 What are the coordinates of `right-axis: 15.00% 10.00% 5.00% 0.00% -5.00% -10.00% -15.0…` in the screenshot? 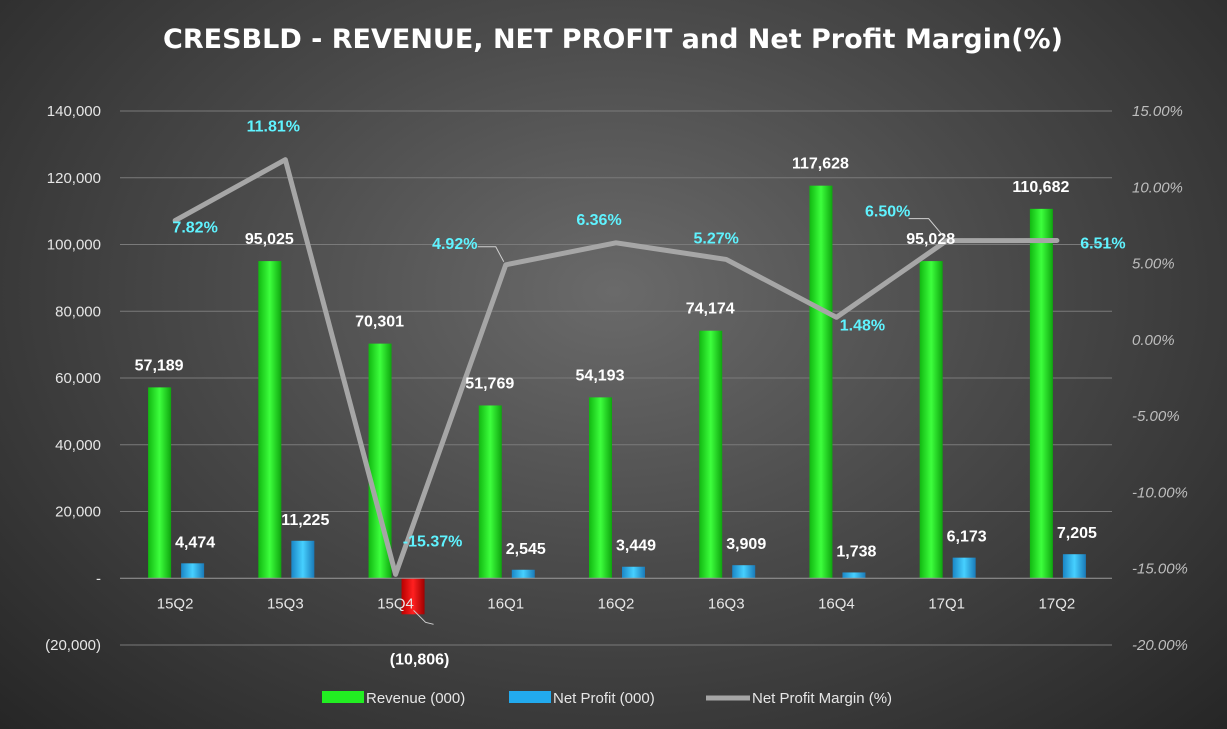 It's located at (1160, 378).